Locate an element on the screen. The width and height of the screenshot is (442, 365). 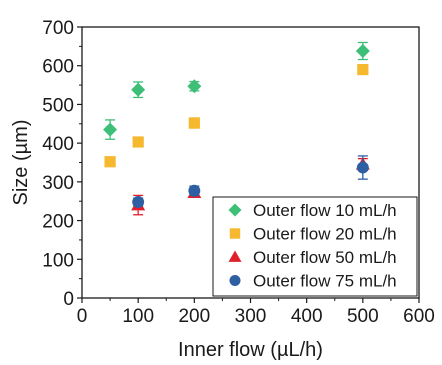
x-tick-label: 500 is located at coordinates (363, 316).